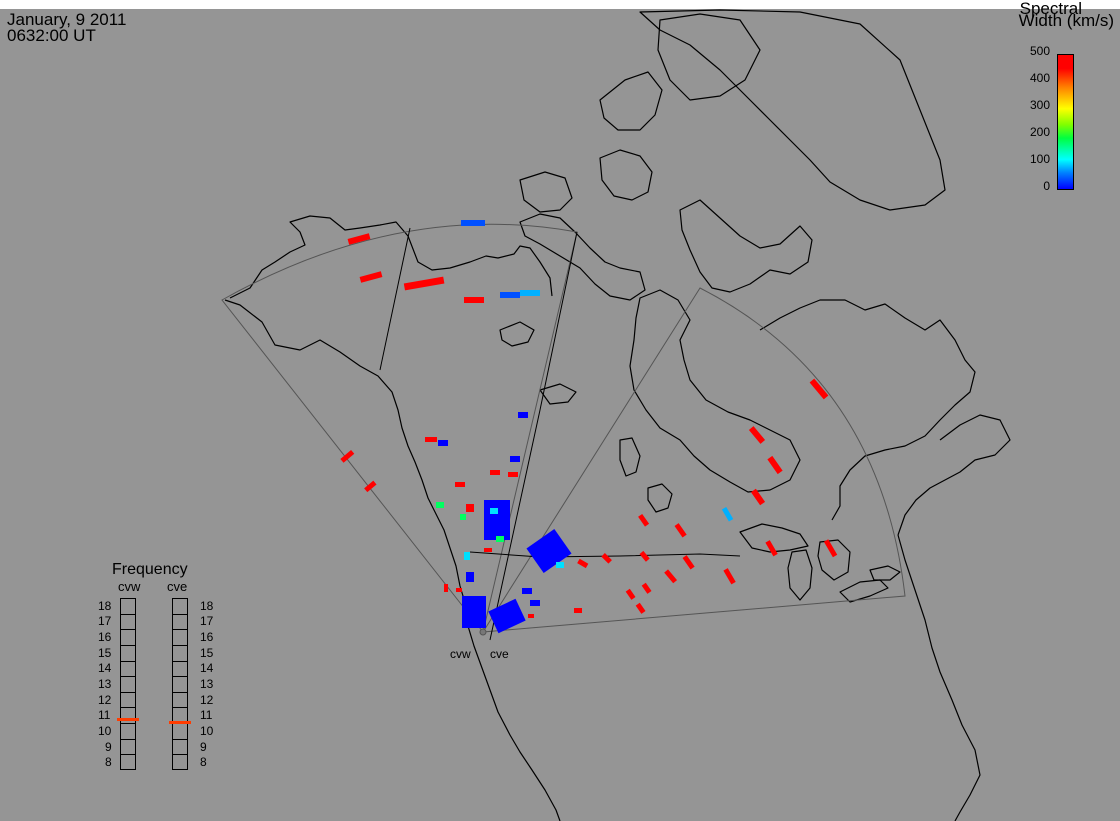 Image resolution: width=1120 pixels, height=821 pixels. Describe the element at coordinates (954, 475) in the screenshot. I see `maritimes` at that location.